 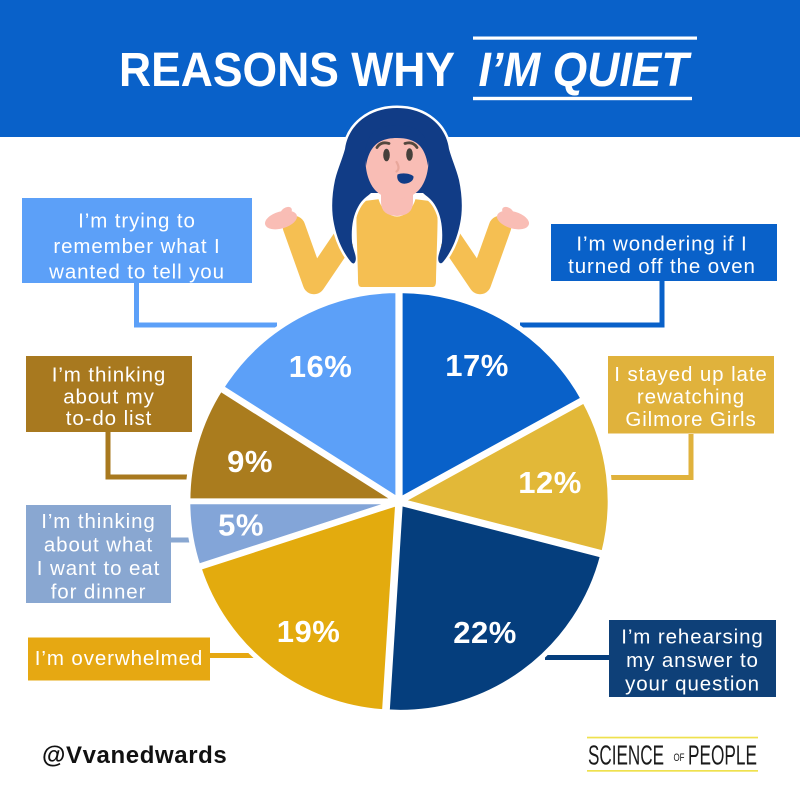 I want to click on svg-text: 12%, so click(x=550, y=482).